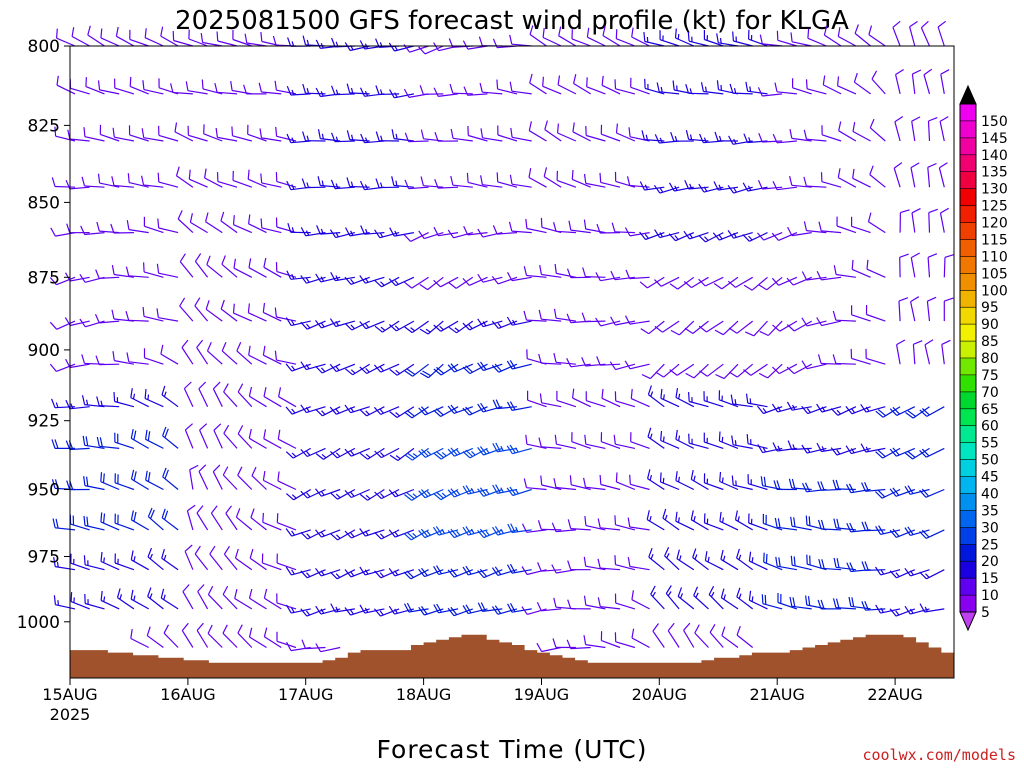 The height and width of the screenshot is (768, 1024). I want to click on colorbar-label: 125, so click(994, 207).